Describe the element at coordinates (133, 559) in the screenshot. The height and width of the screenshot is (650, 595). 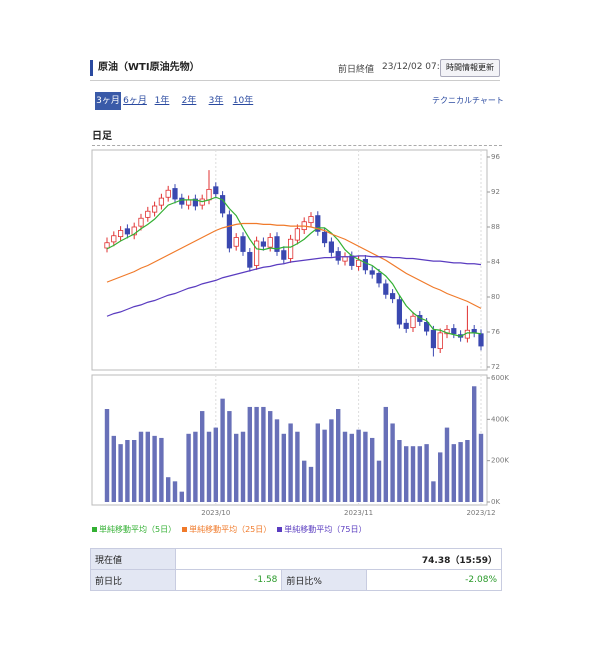
I see `label: 現在値` at that location.